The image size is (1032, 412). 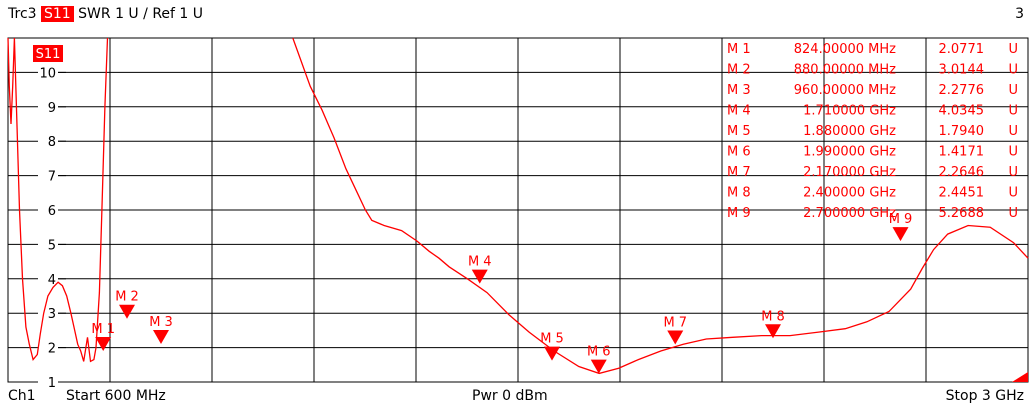 What do you see at coordinates (739, 152) in the screenshot?
I see `marker-table-name: M 6` at bounding box center [739, 152].